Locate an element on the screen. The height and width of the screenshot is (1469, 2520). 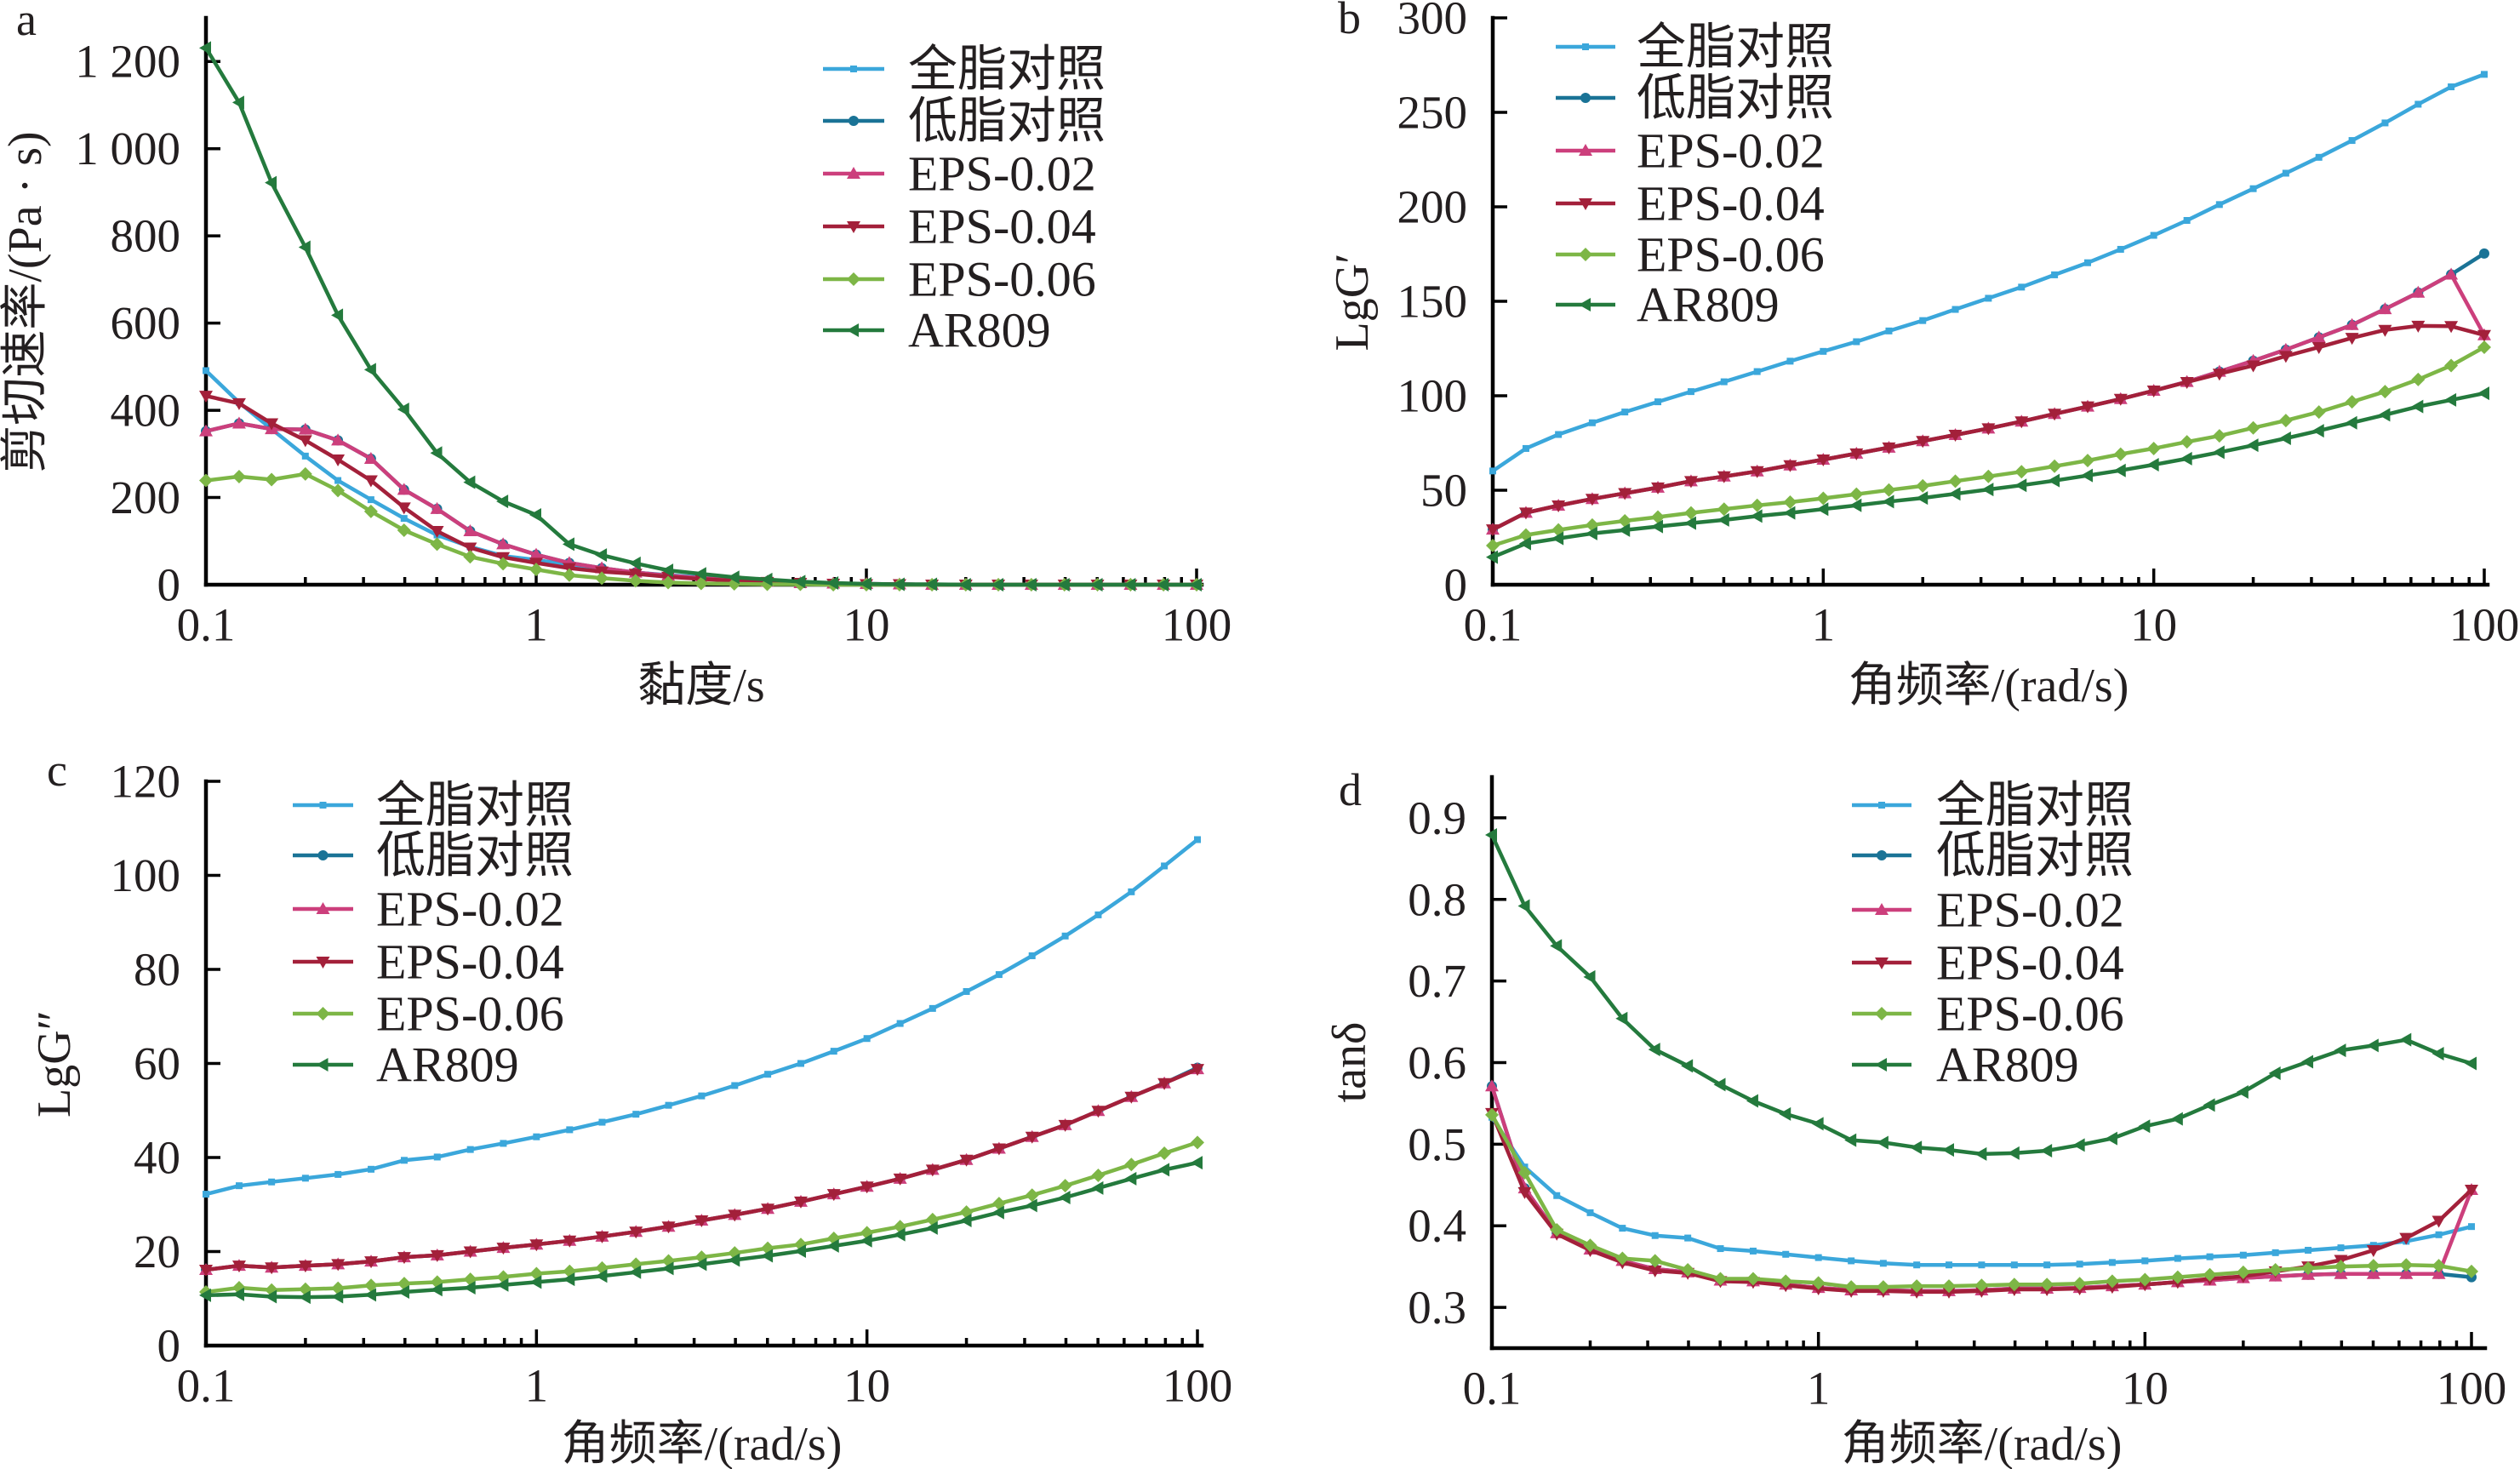
y-tick-label: 50 is located at coordinates (1443, 491).